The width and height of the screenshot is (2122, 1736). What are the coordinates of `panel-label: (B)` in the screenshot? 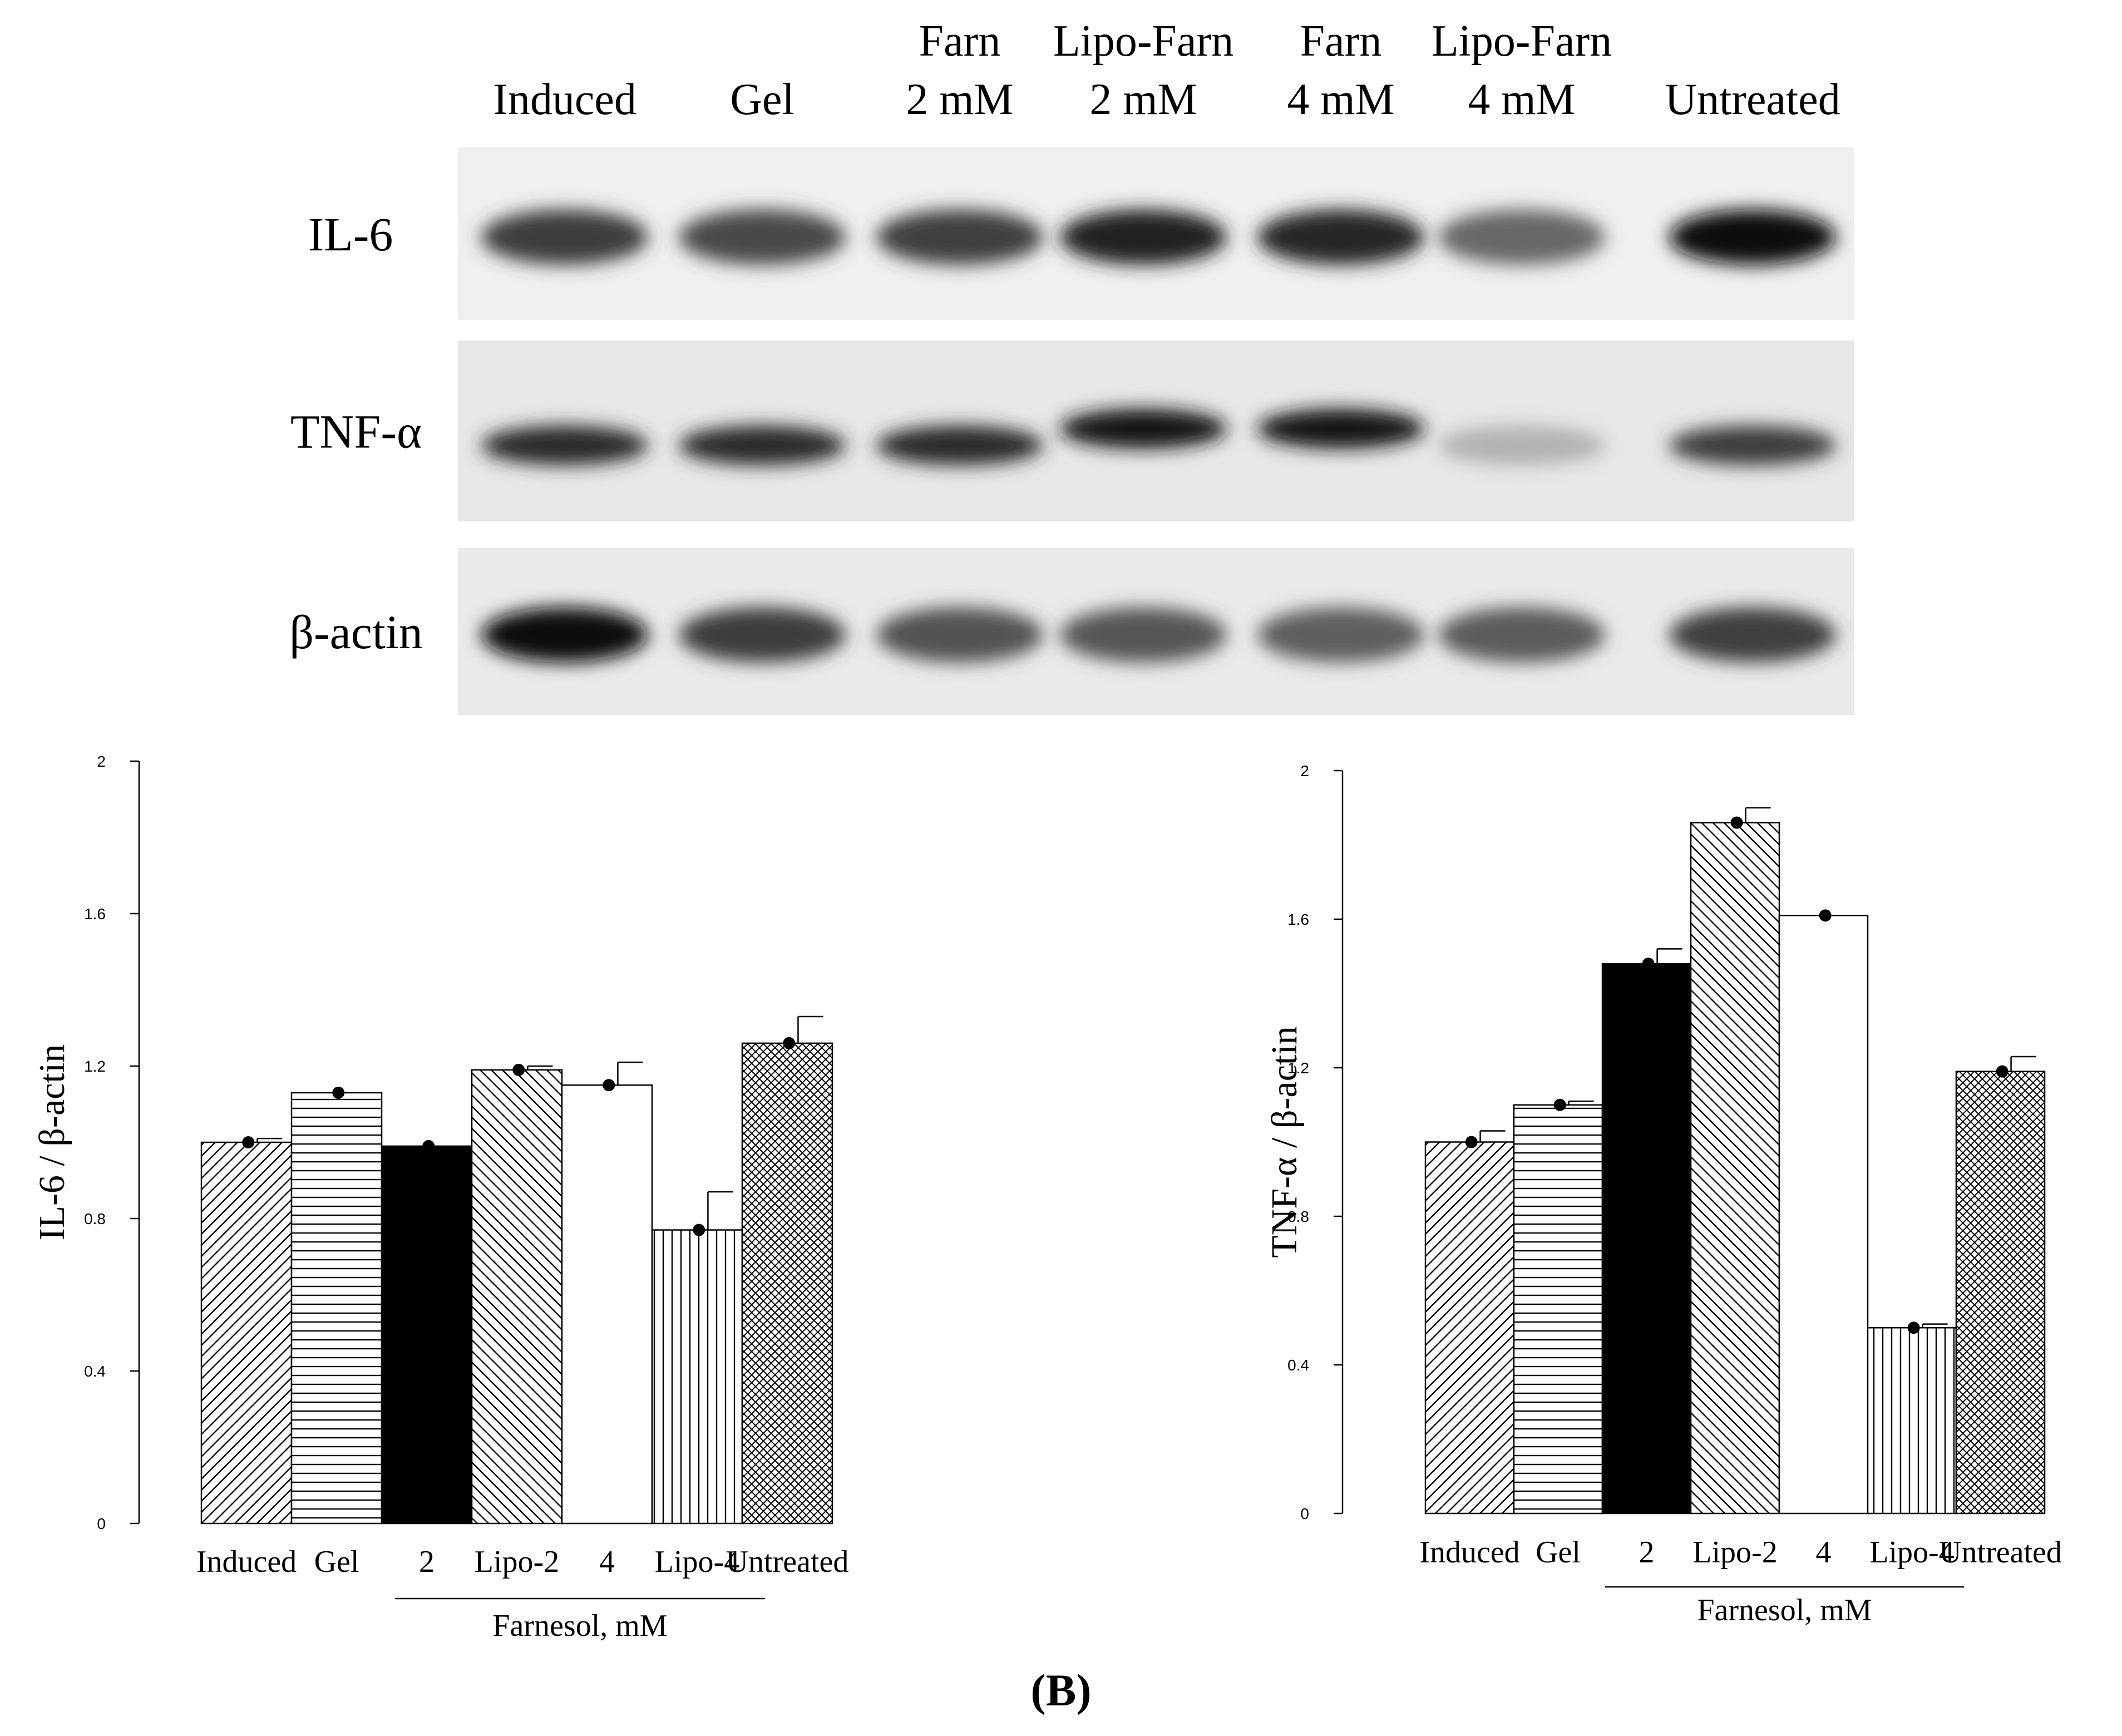 It's located at (1060, 1690).